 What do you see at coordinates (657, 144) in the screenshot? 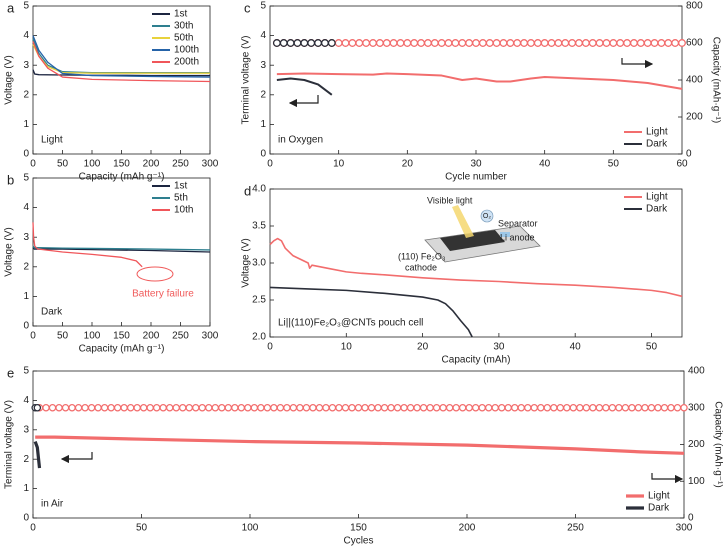
I see `legend-label: Dark` at bounding box center [657, 144].